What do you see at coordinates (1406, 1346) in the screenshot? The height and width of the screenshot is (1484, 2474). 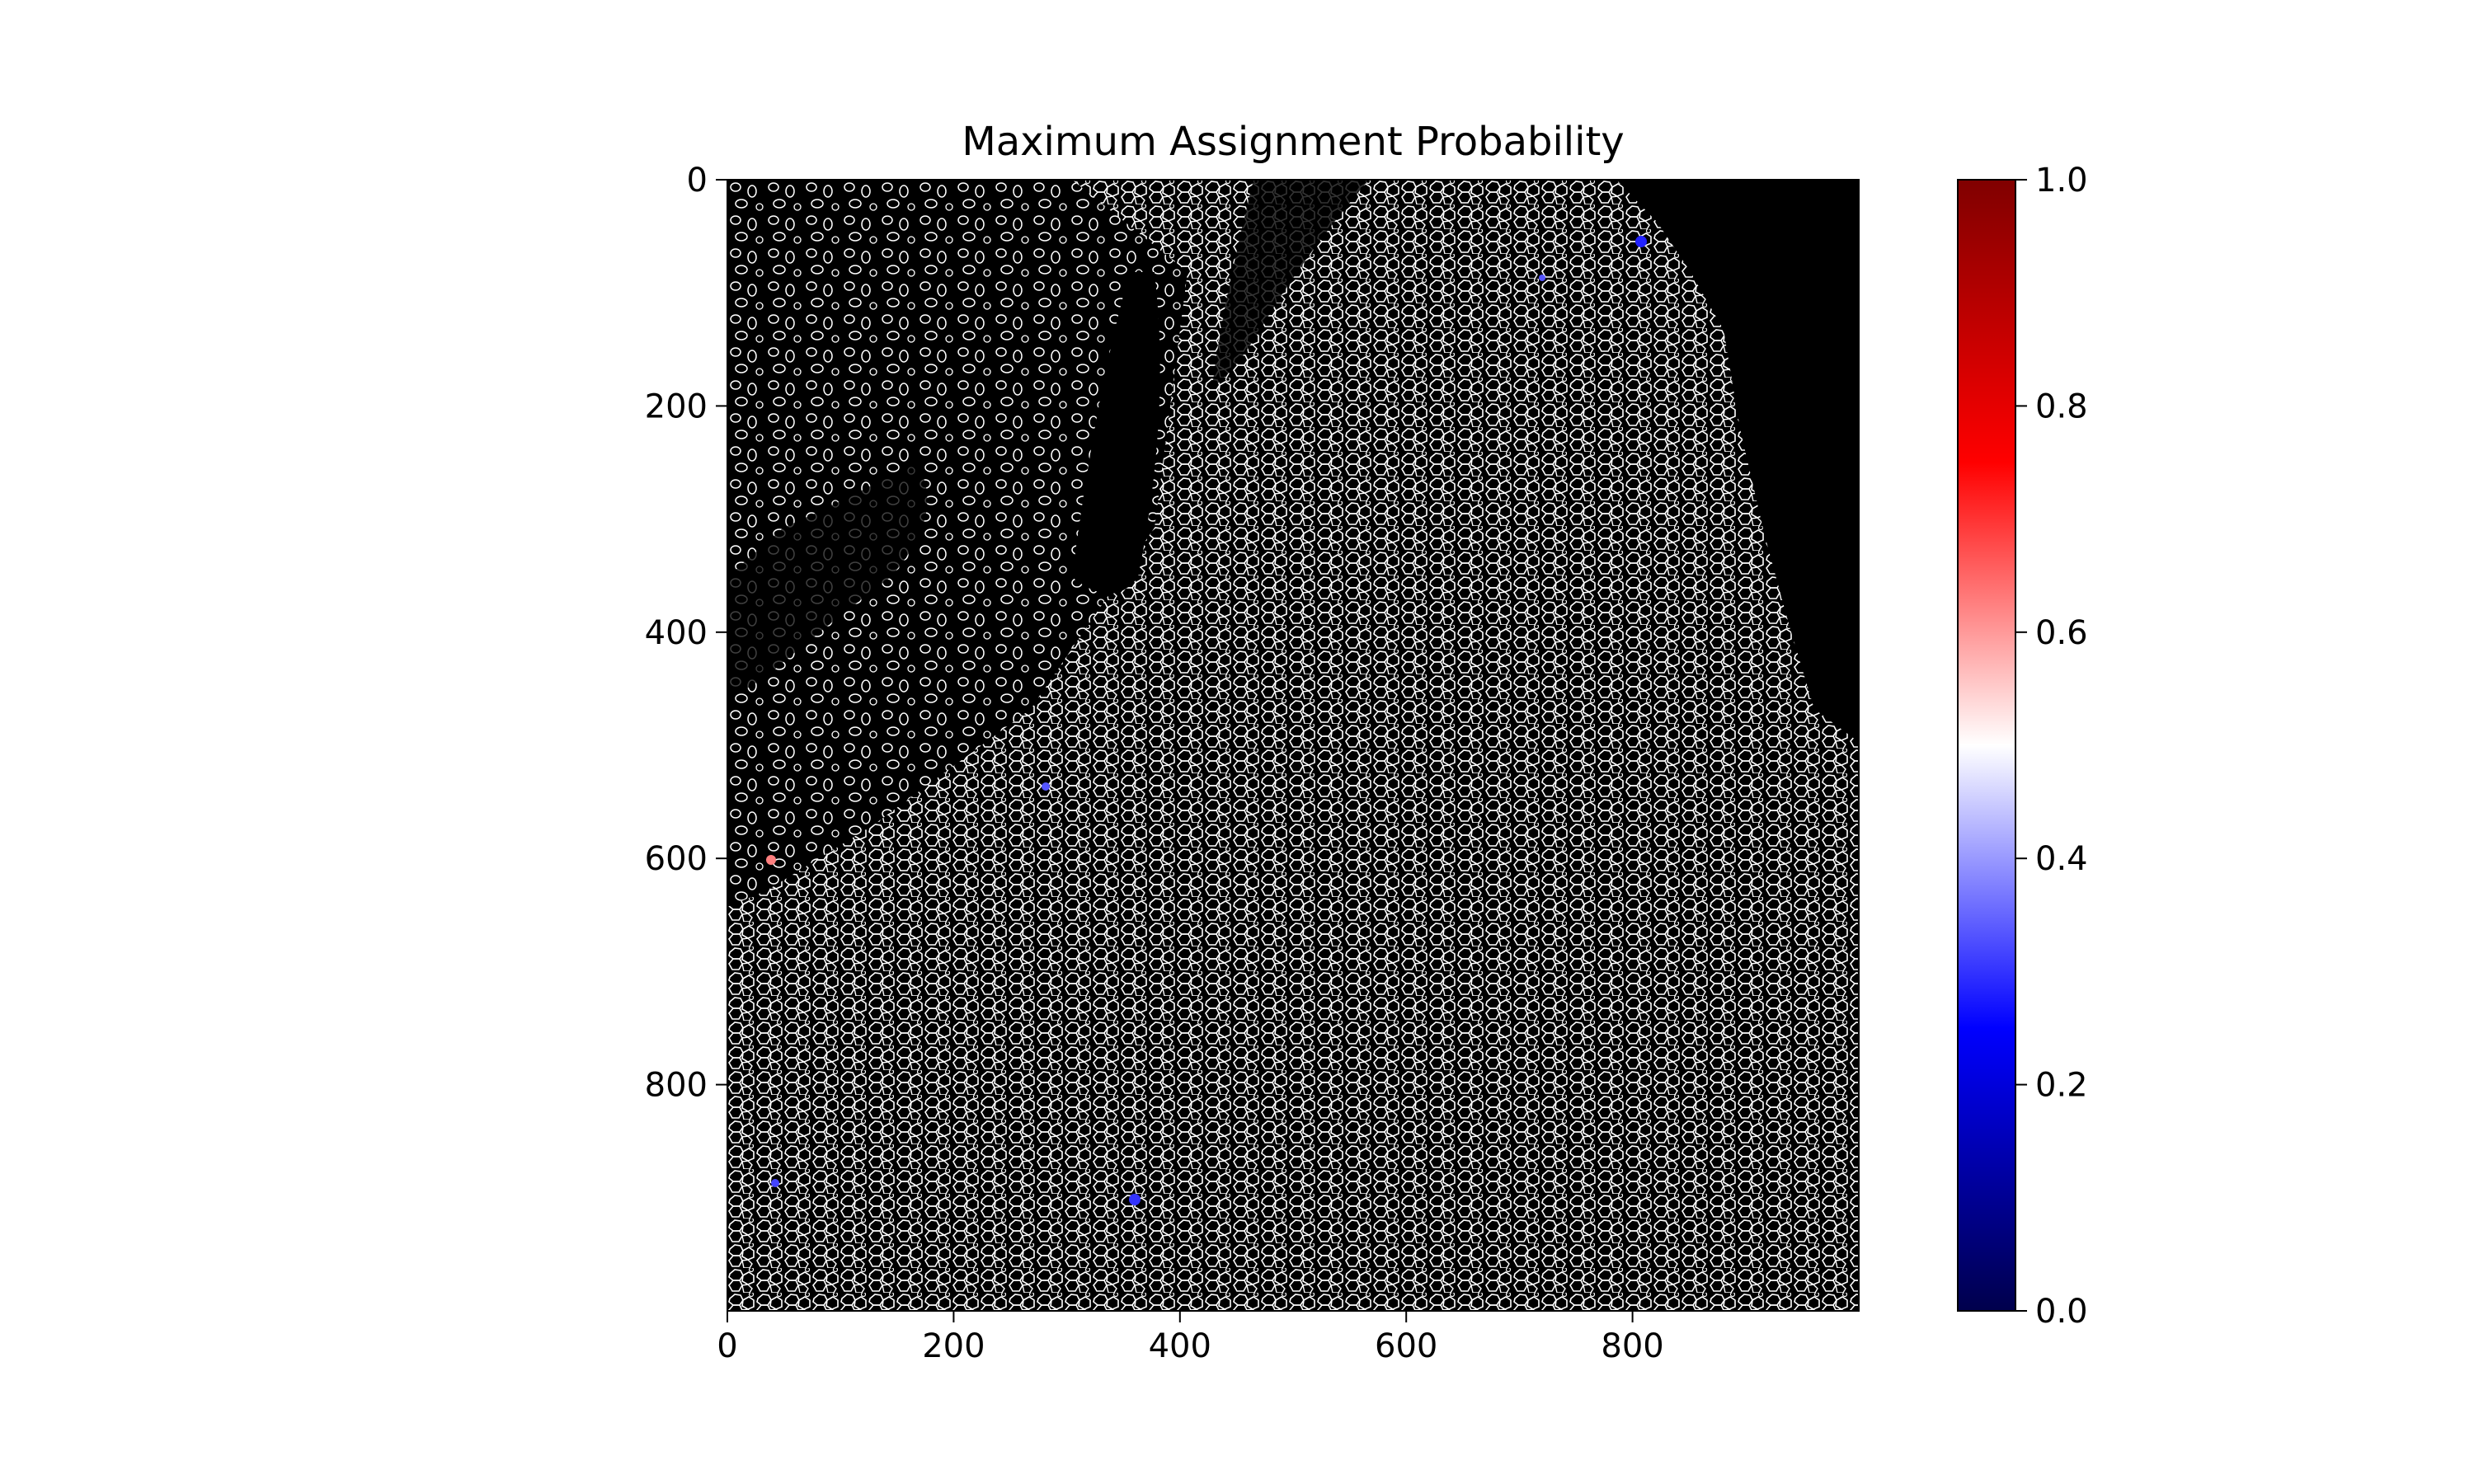 I see `x-tick-label: 600` at bounding box center [1406, 1346].